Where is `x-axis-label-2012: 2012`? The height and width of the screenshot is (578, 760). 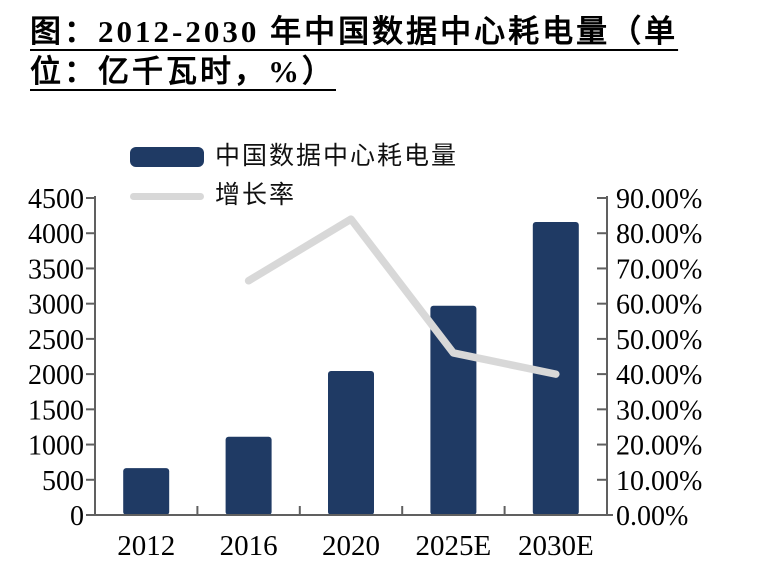 x-axis-label-2012: 2012 is located at coordinates (146, 546).